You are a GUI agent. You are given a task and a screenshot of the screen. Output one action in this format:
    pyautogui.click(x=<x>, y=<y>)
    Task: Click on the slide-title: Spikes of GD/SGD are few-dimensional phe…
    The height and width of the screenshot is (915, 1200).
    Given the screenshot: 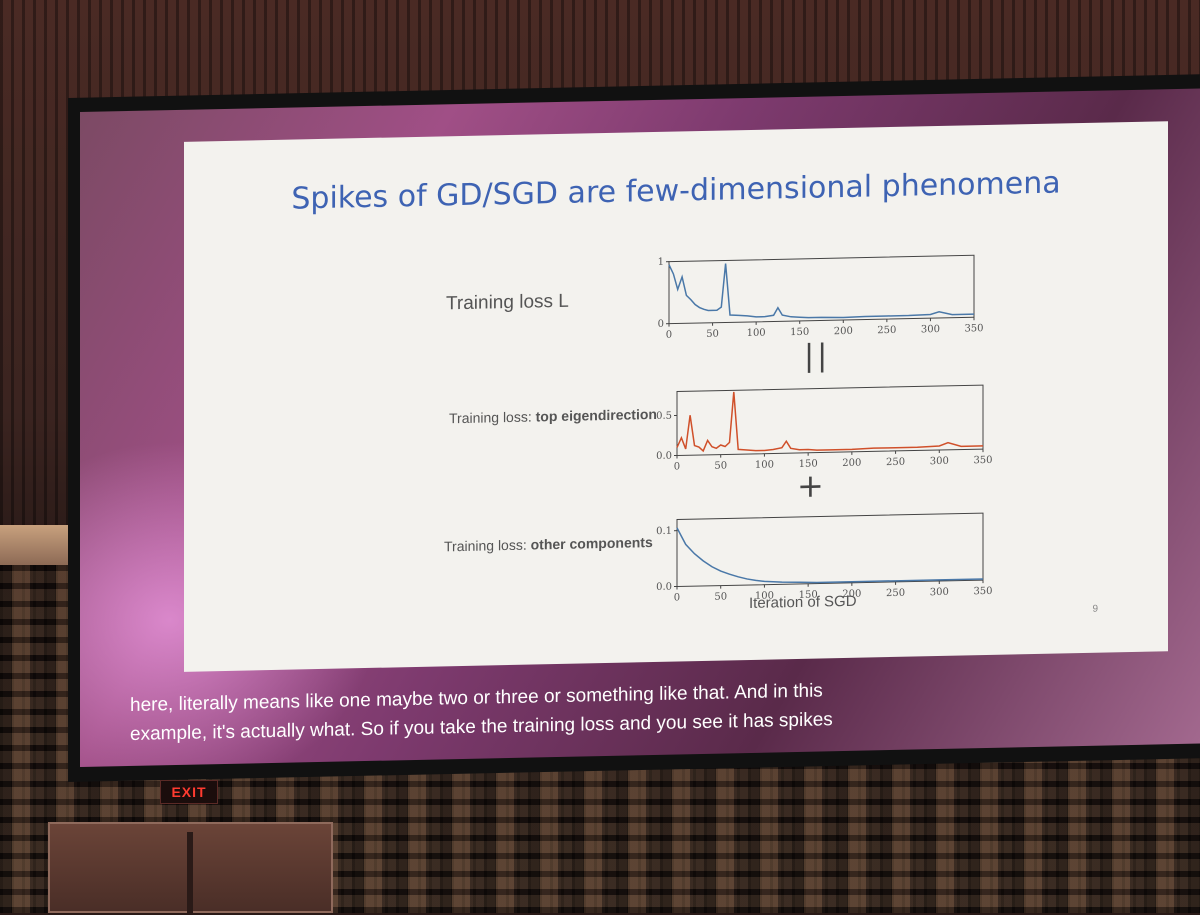 What is the action you would take?
    pyautogui.click(x=676, y=191)
    